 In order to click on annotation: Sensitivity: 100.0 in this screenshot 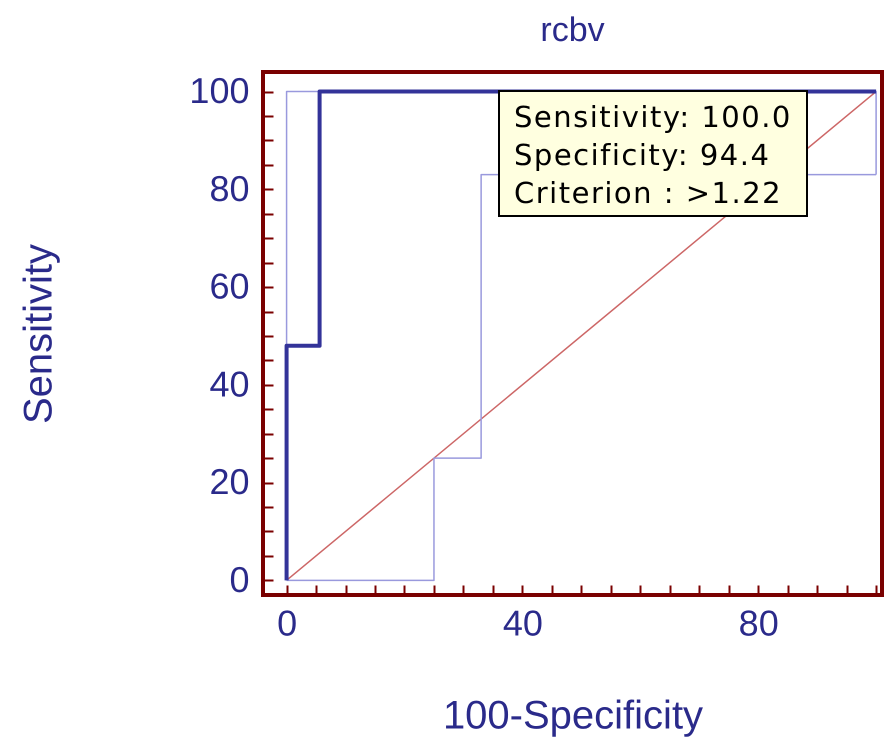, I will do `click(653, 117)`.